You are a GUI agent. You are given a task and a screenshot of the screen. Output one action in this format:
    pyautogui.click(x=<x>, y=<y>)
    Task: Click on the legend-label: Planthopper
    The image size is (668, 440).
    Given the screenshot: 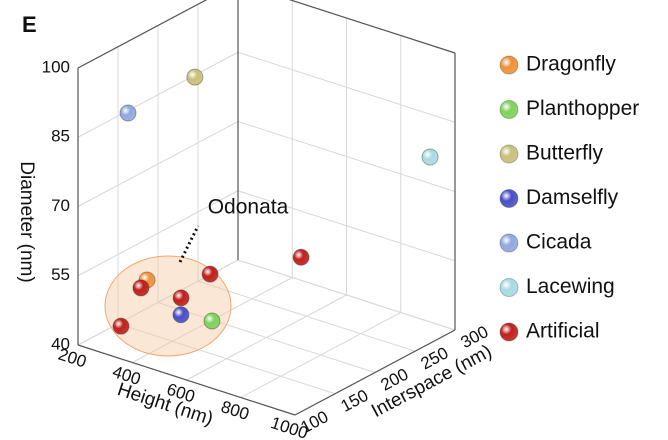 What is the action you would take?
    pyautogui.click(x=582, y=108)
    